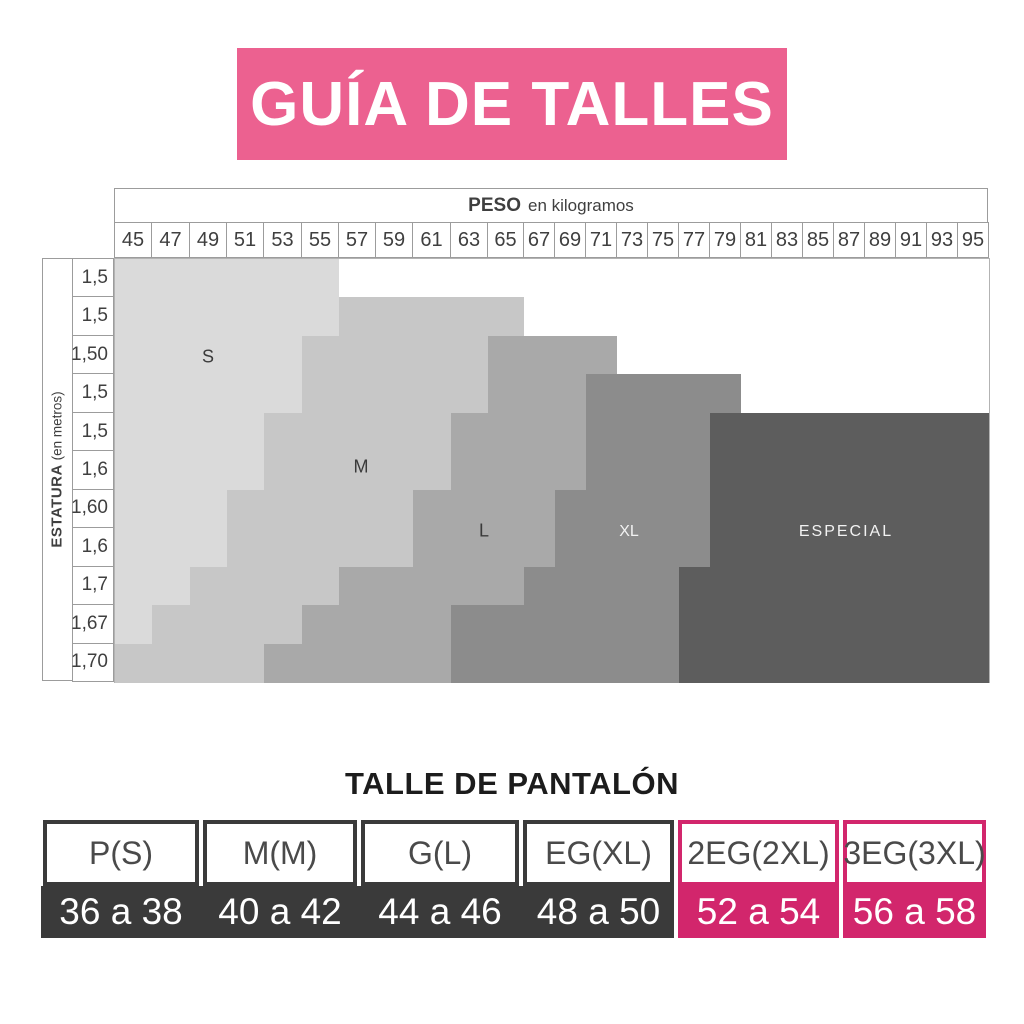 This screenshot has height=1024, width=1024. I want to click on pants-header-cell: EG(XL), so click(598, 853).